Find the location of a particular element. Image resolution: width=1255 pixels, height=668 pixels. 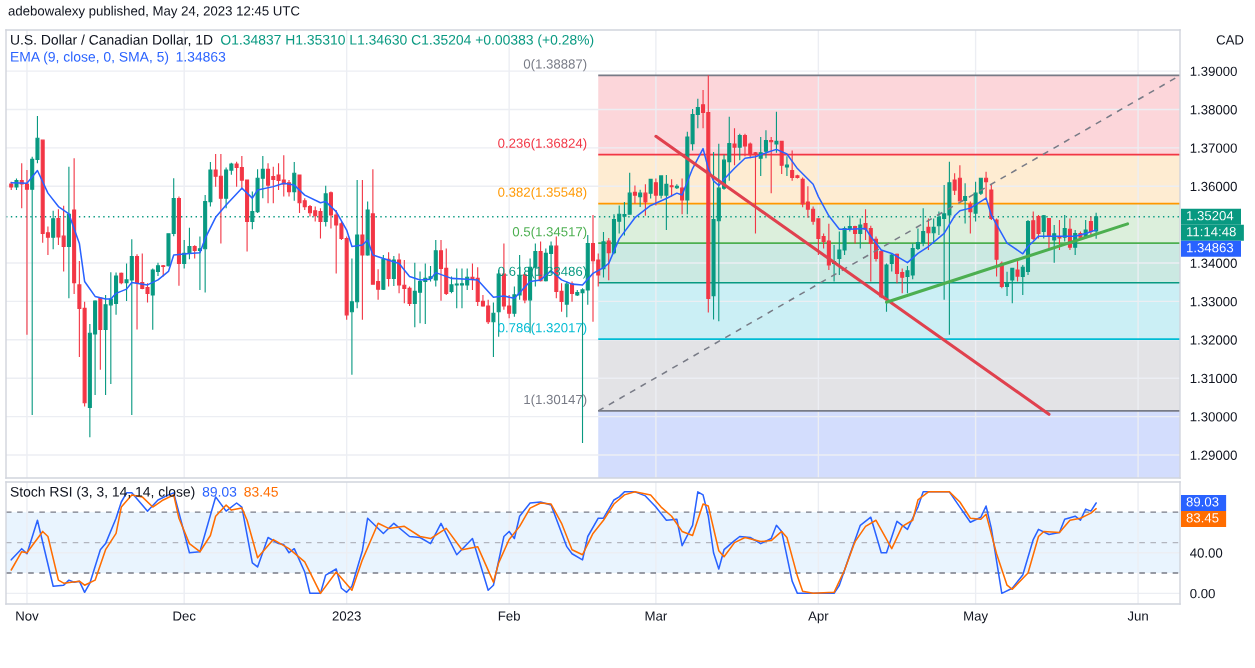

text: 89.03 is located at coordinates (1202, 502).